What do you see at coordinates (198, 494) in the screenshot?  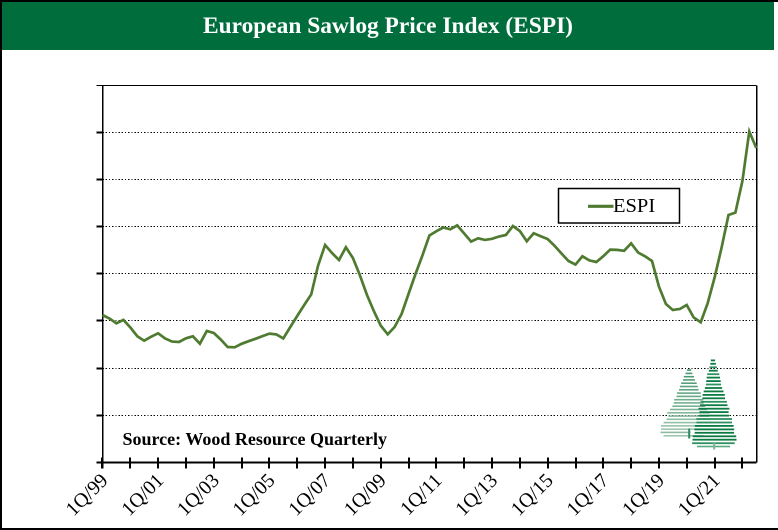 I see `svg-text: 1Q/03` at bounding box center [198, 494].